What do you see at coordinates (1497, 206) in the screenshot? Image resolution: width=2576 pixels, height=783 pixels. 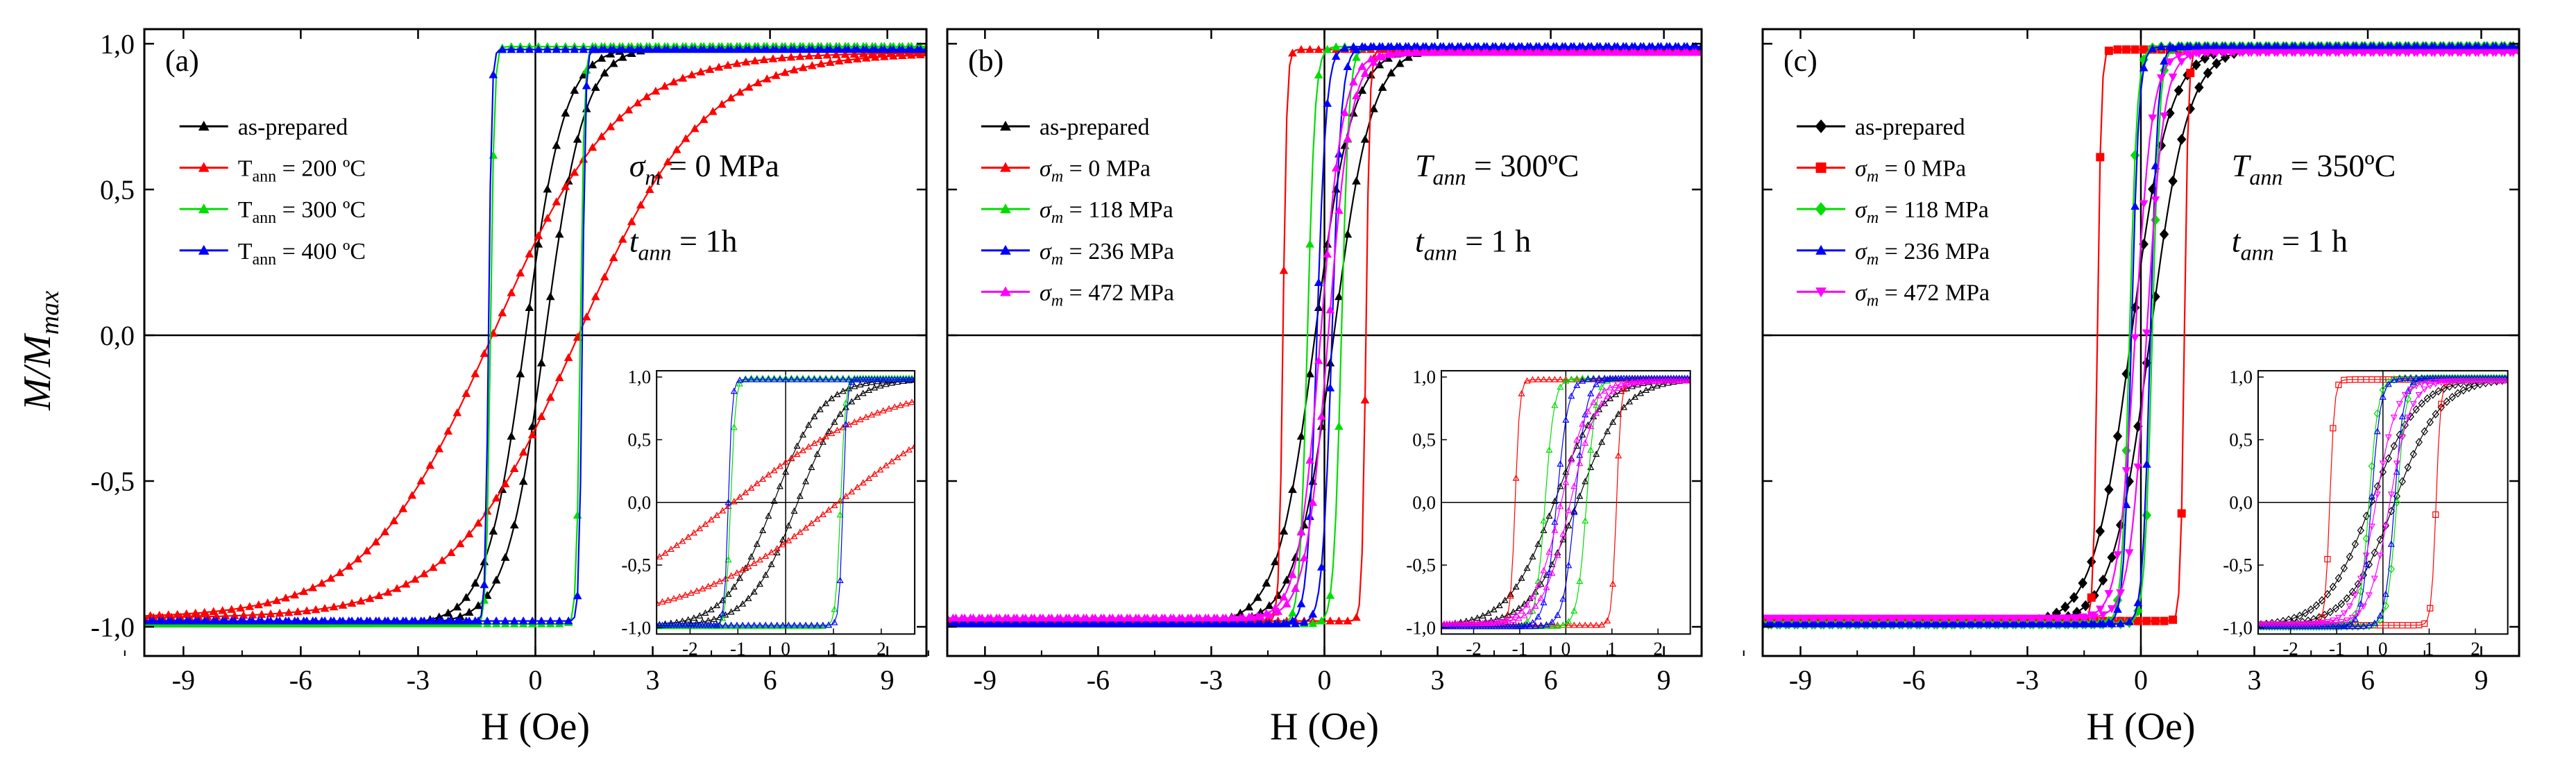 I see `annotation: Tann = 300ºC tann = 1 h` at bounding box center [1497, 206].